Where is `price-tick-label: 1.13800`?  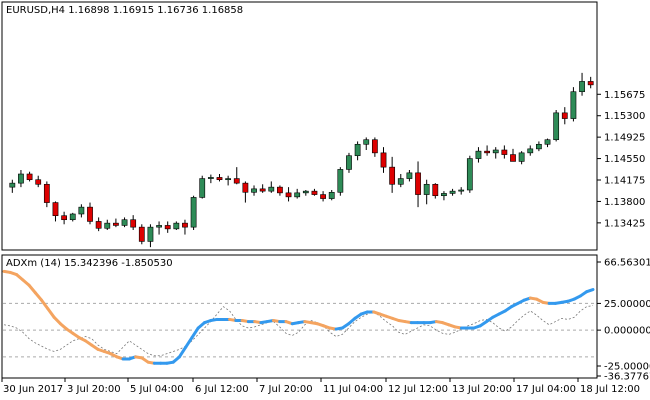
price-tick-label: 1.13800 is located at coordinates (624, 202).